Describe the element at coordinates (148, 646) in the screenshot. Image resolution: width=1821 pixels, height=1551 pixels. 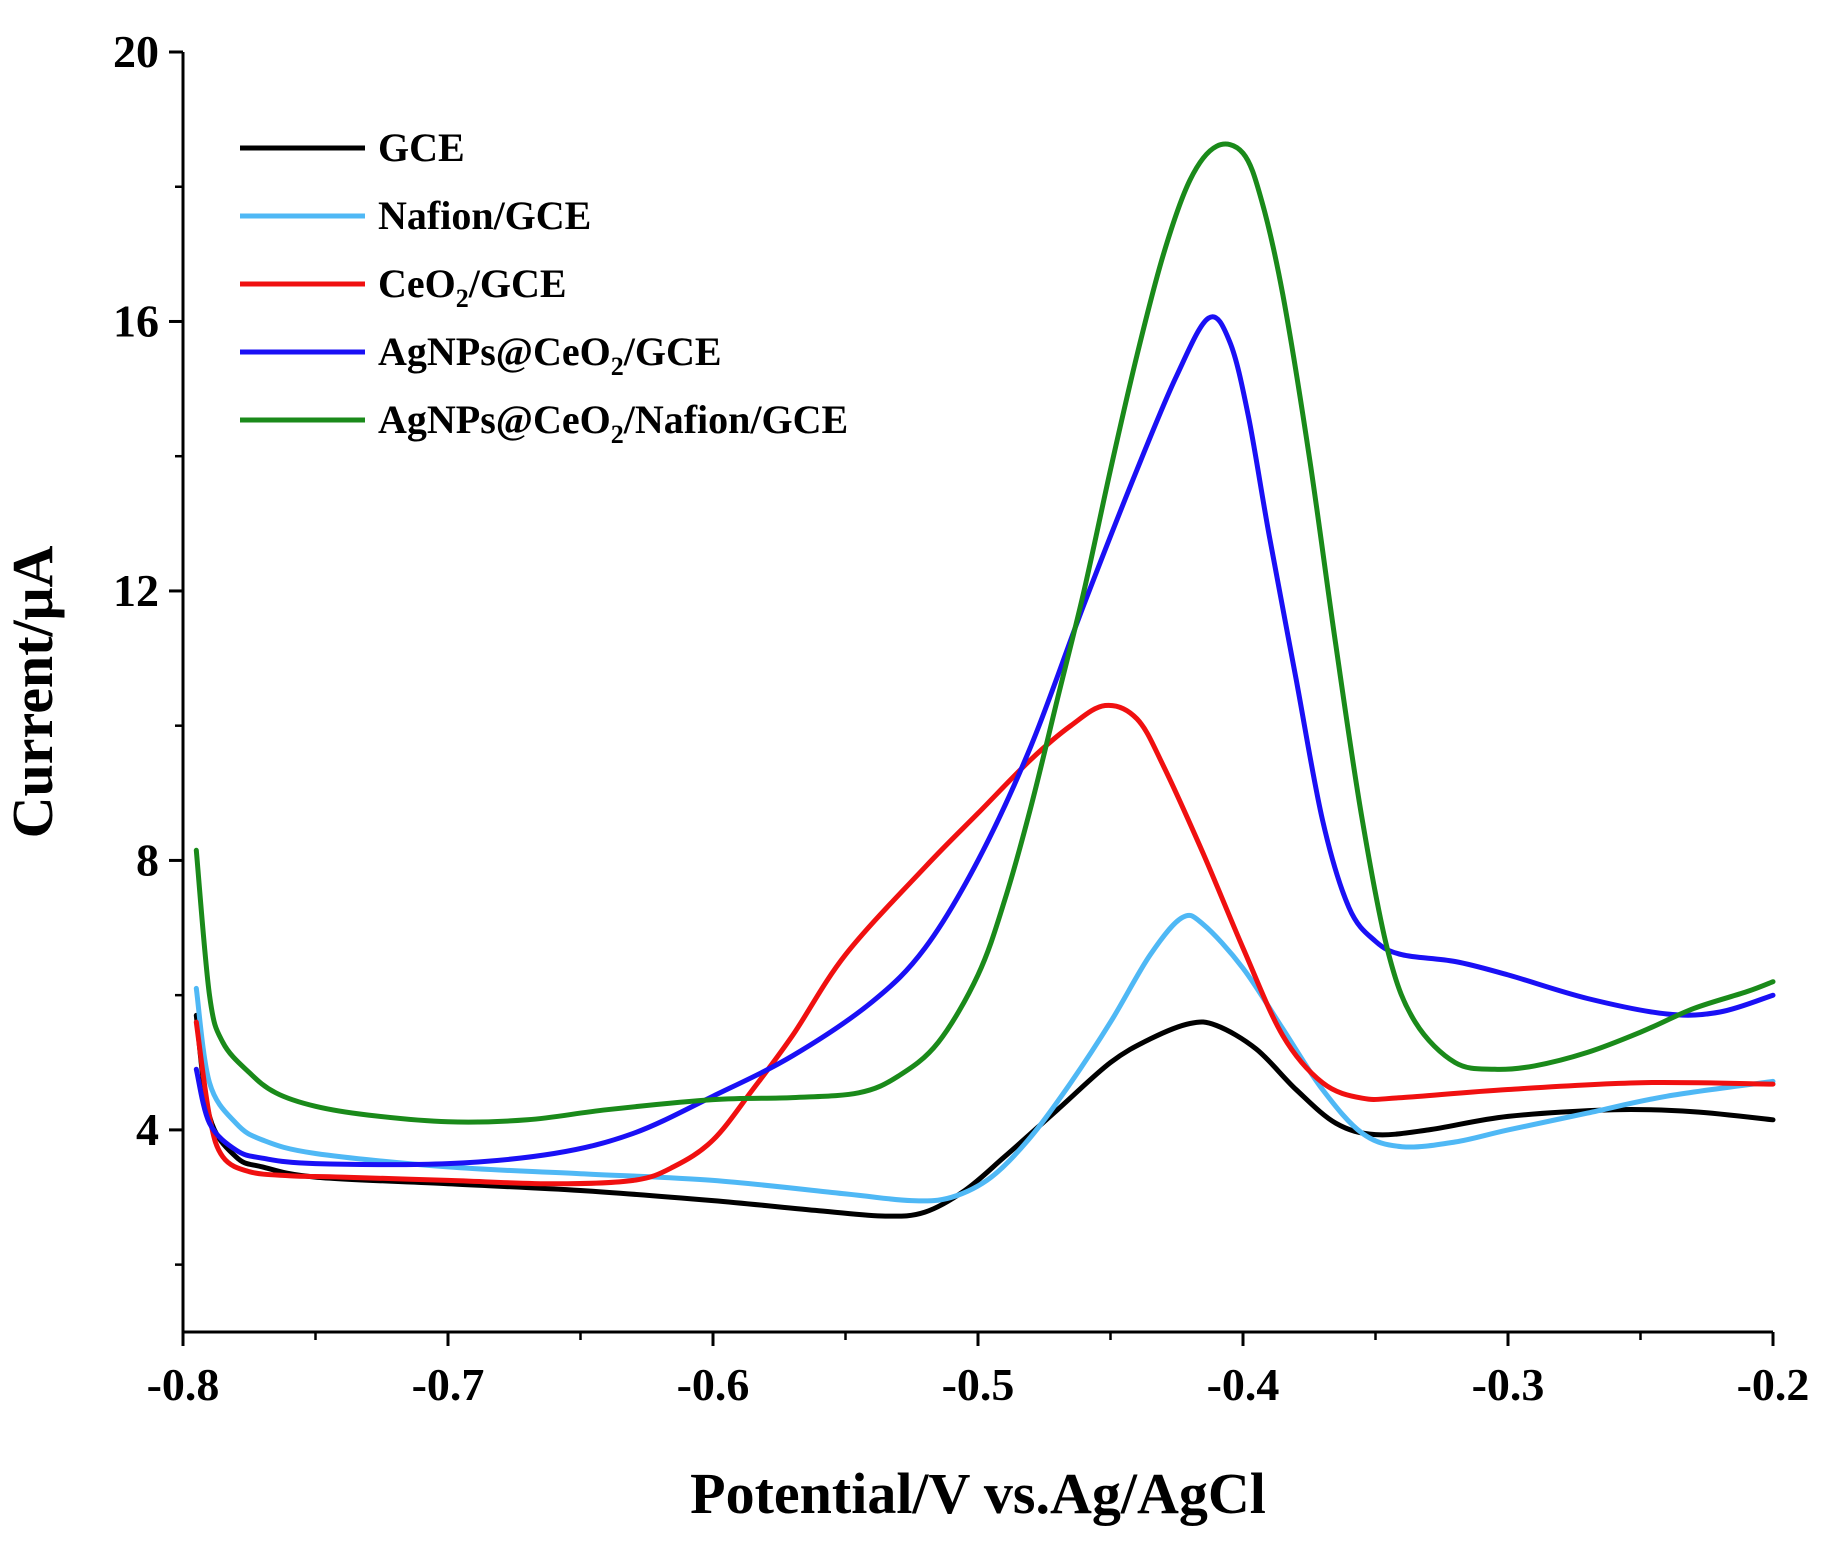
I see `y-axis-ticks: 4 8 12 16 20` at that location.